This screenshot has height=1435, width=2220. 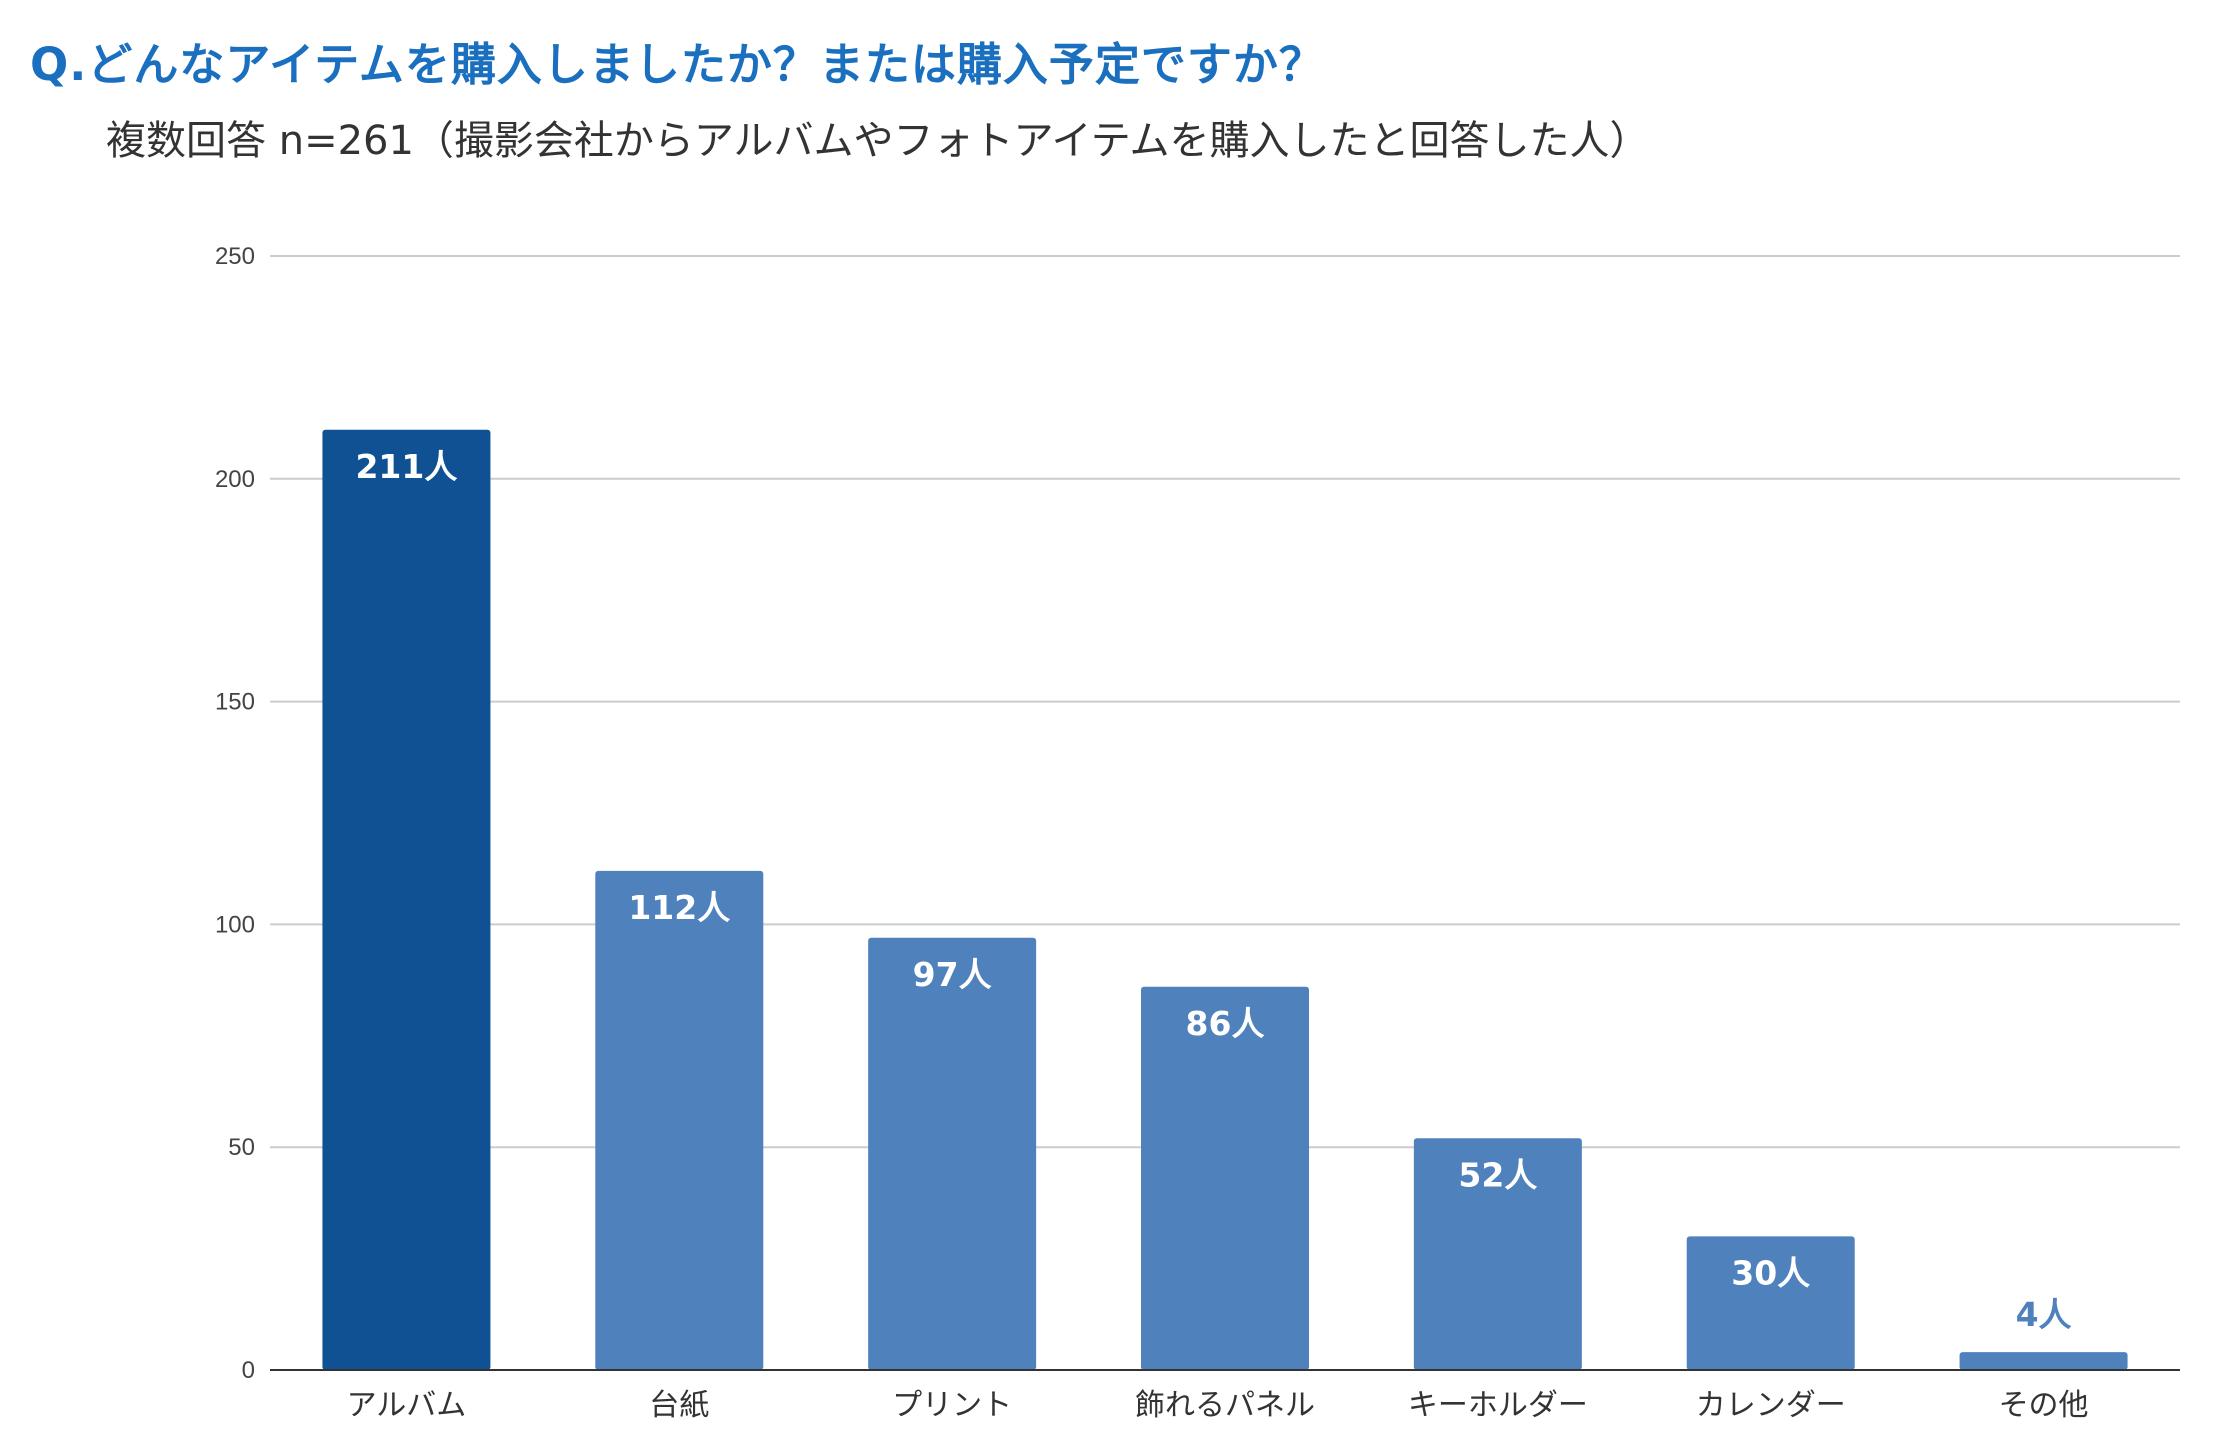 I want to click on y-tick-label: 50, so click(x=241, y=1147).